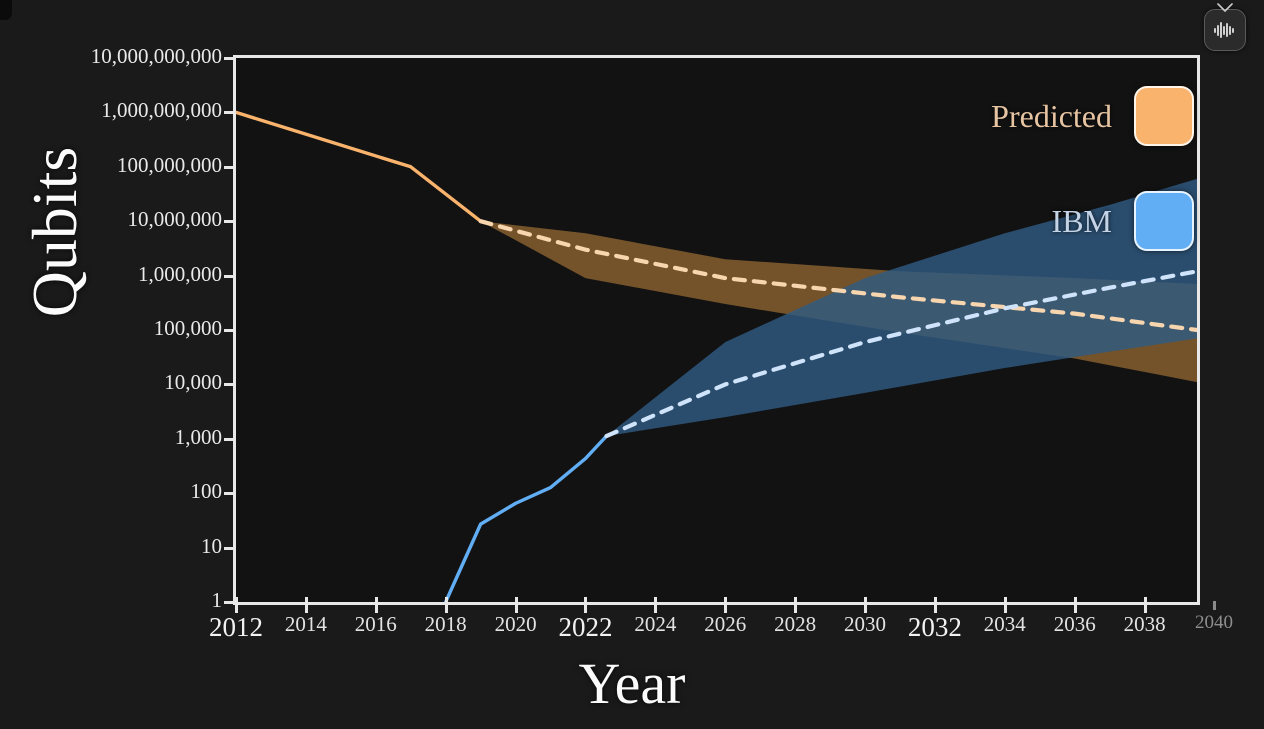 The height and width of the screenshot is (729, 1264). I want to click on tv-waveform-icon, so click(1225, 27).